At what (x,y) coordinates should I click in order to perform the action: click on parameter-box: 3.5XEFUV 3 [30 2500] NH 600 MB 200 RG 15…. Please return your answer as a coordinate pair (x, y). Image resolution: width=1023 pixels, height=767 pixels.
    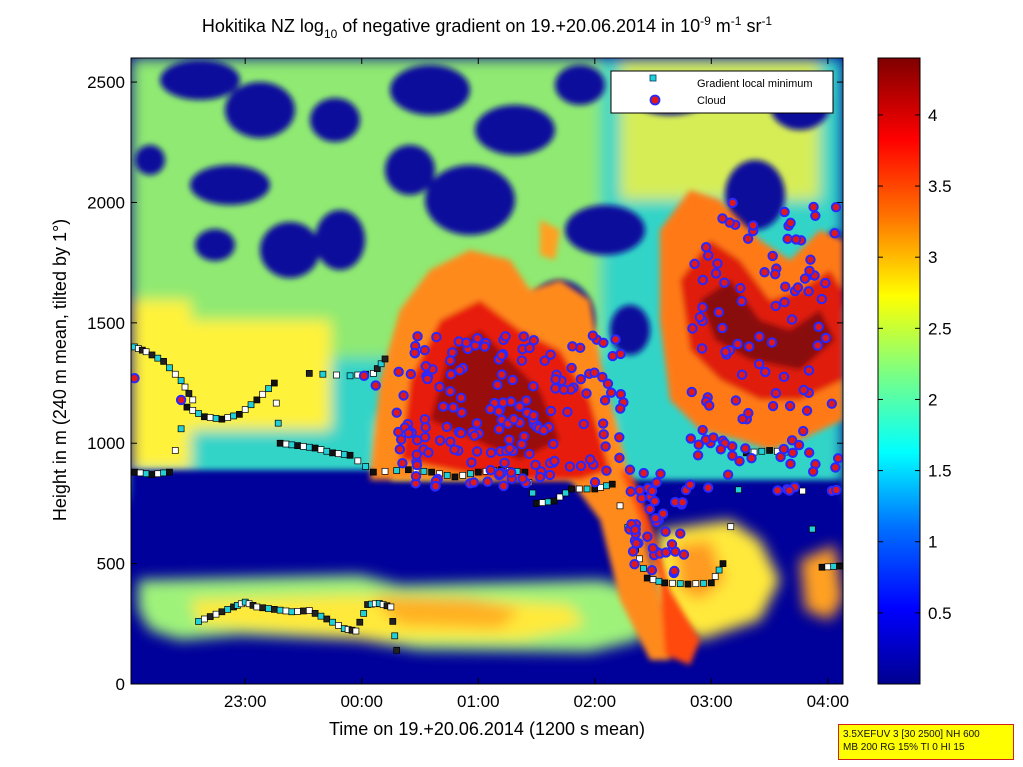
    Looking at the image, I should click on (926, 742).